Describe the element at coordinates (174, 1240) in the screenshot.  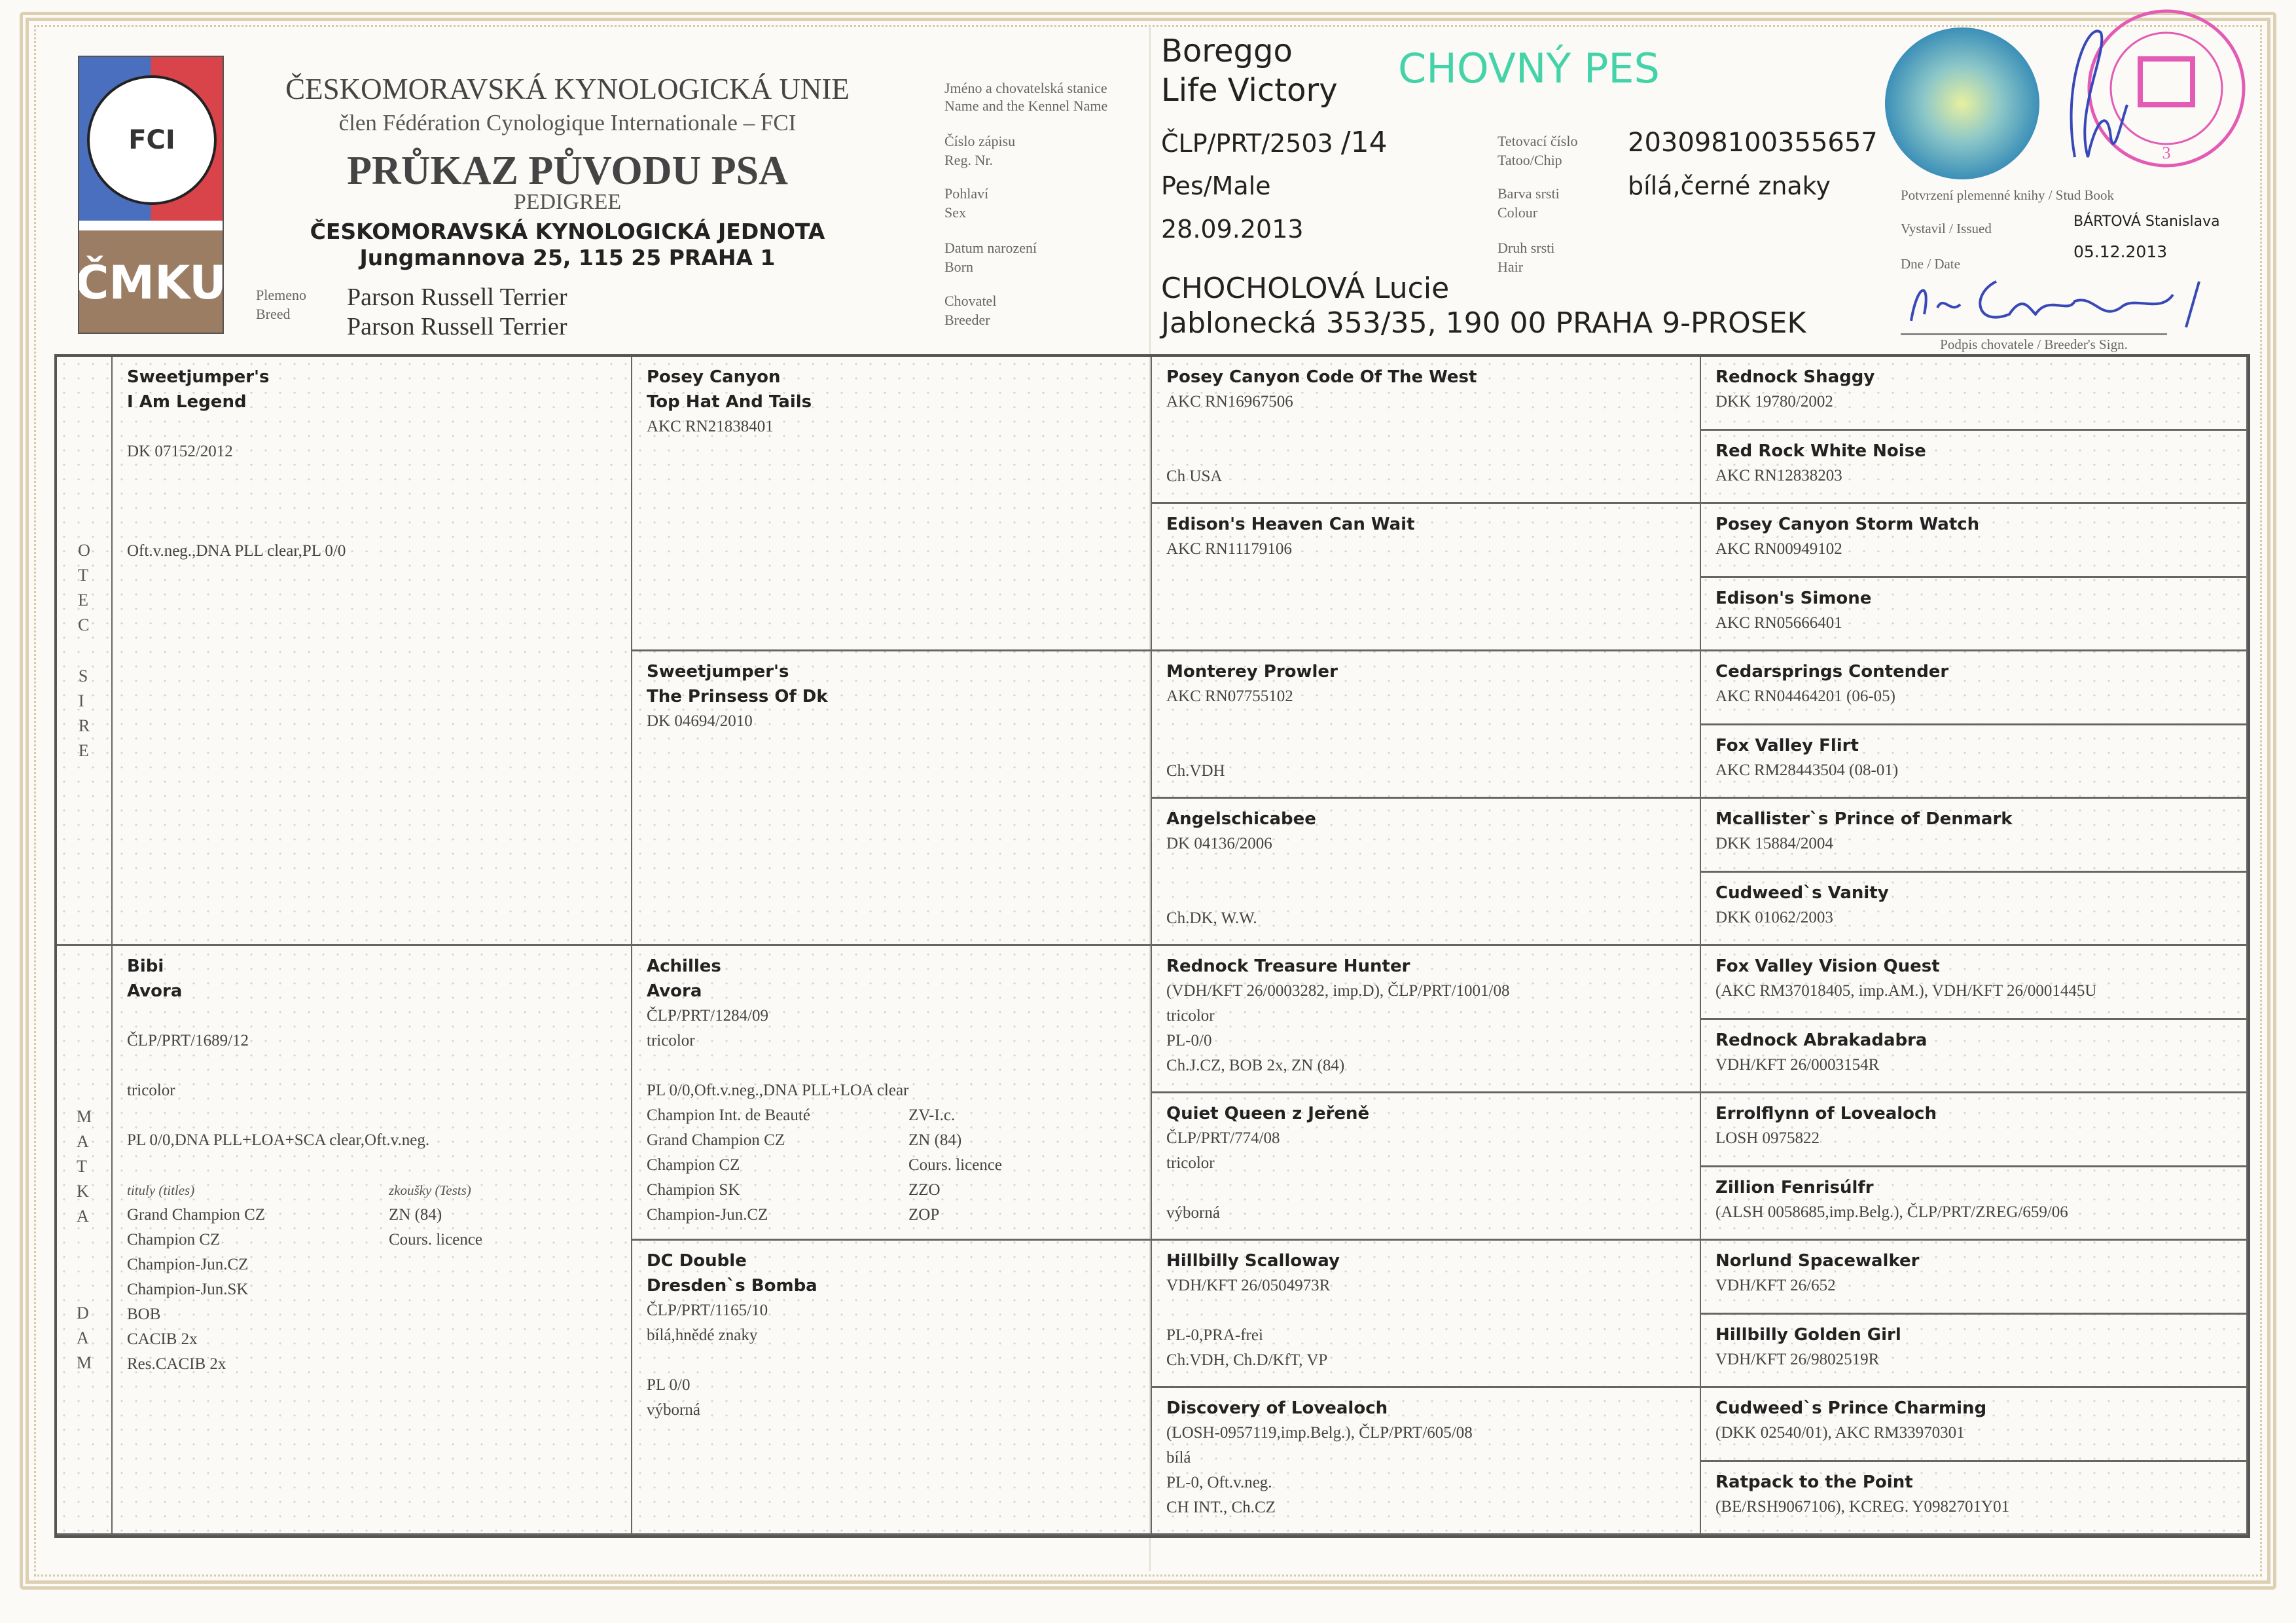
I see `title: Champion CZ` at that location.